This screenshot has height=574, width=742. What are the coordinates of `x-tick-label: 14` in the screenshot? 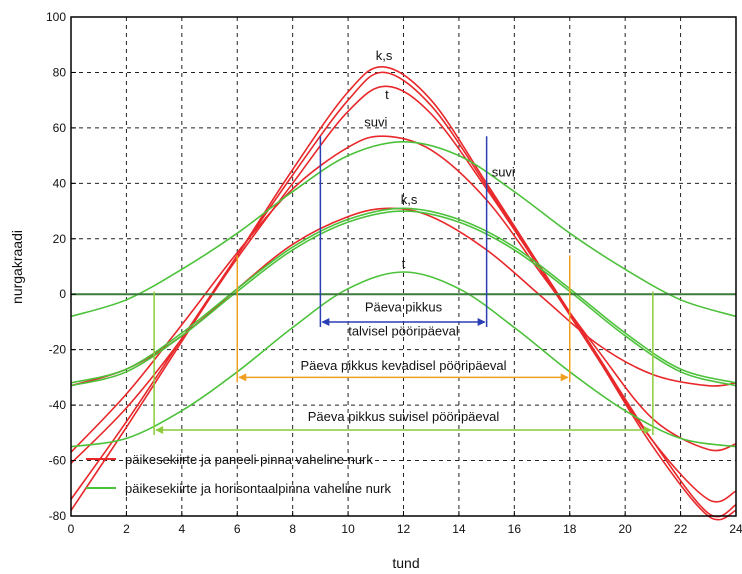 It's located at (459, 529).